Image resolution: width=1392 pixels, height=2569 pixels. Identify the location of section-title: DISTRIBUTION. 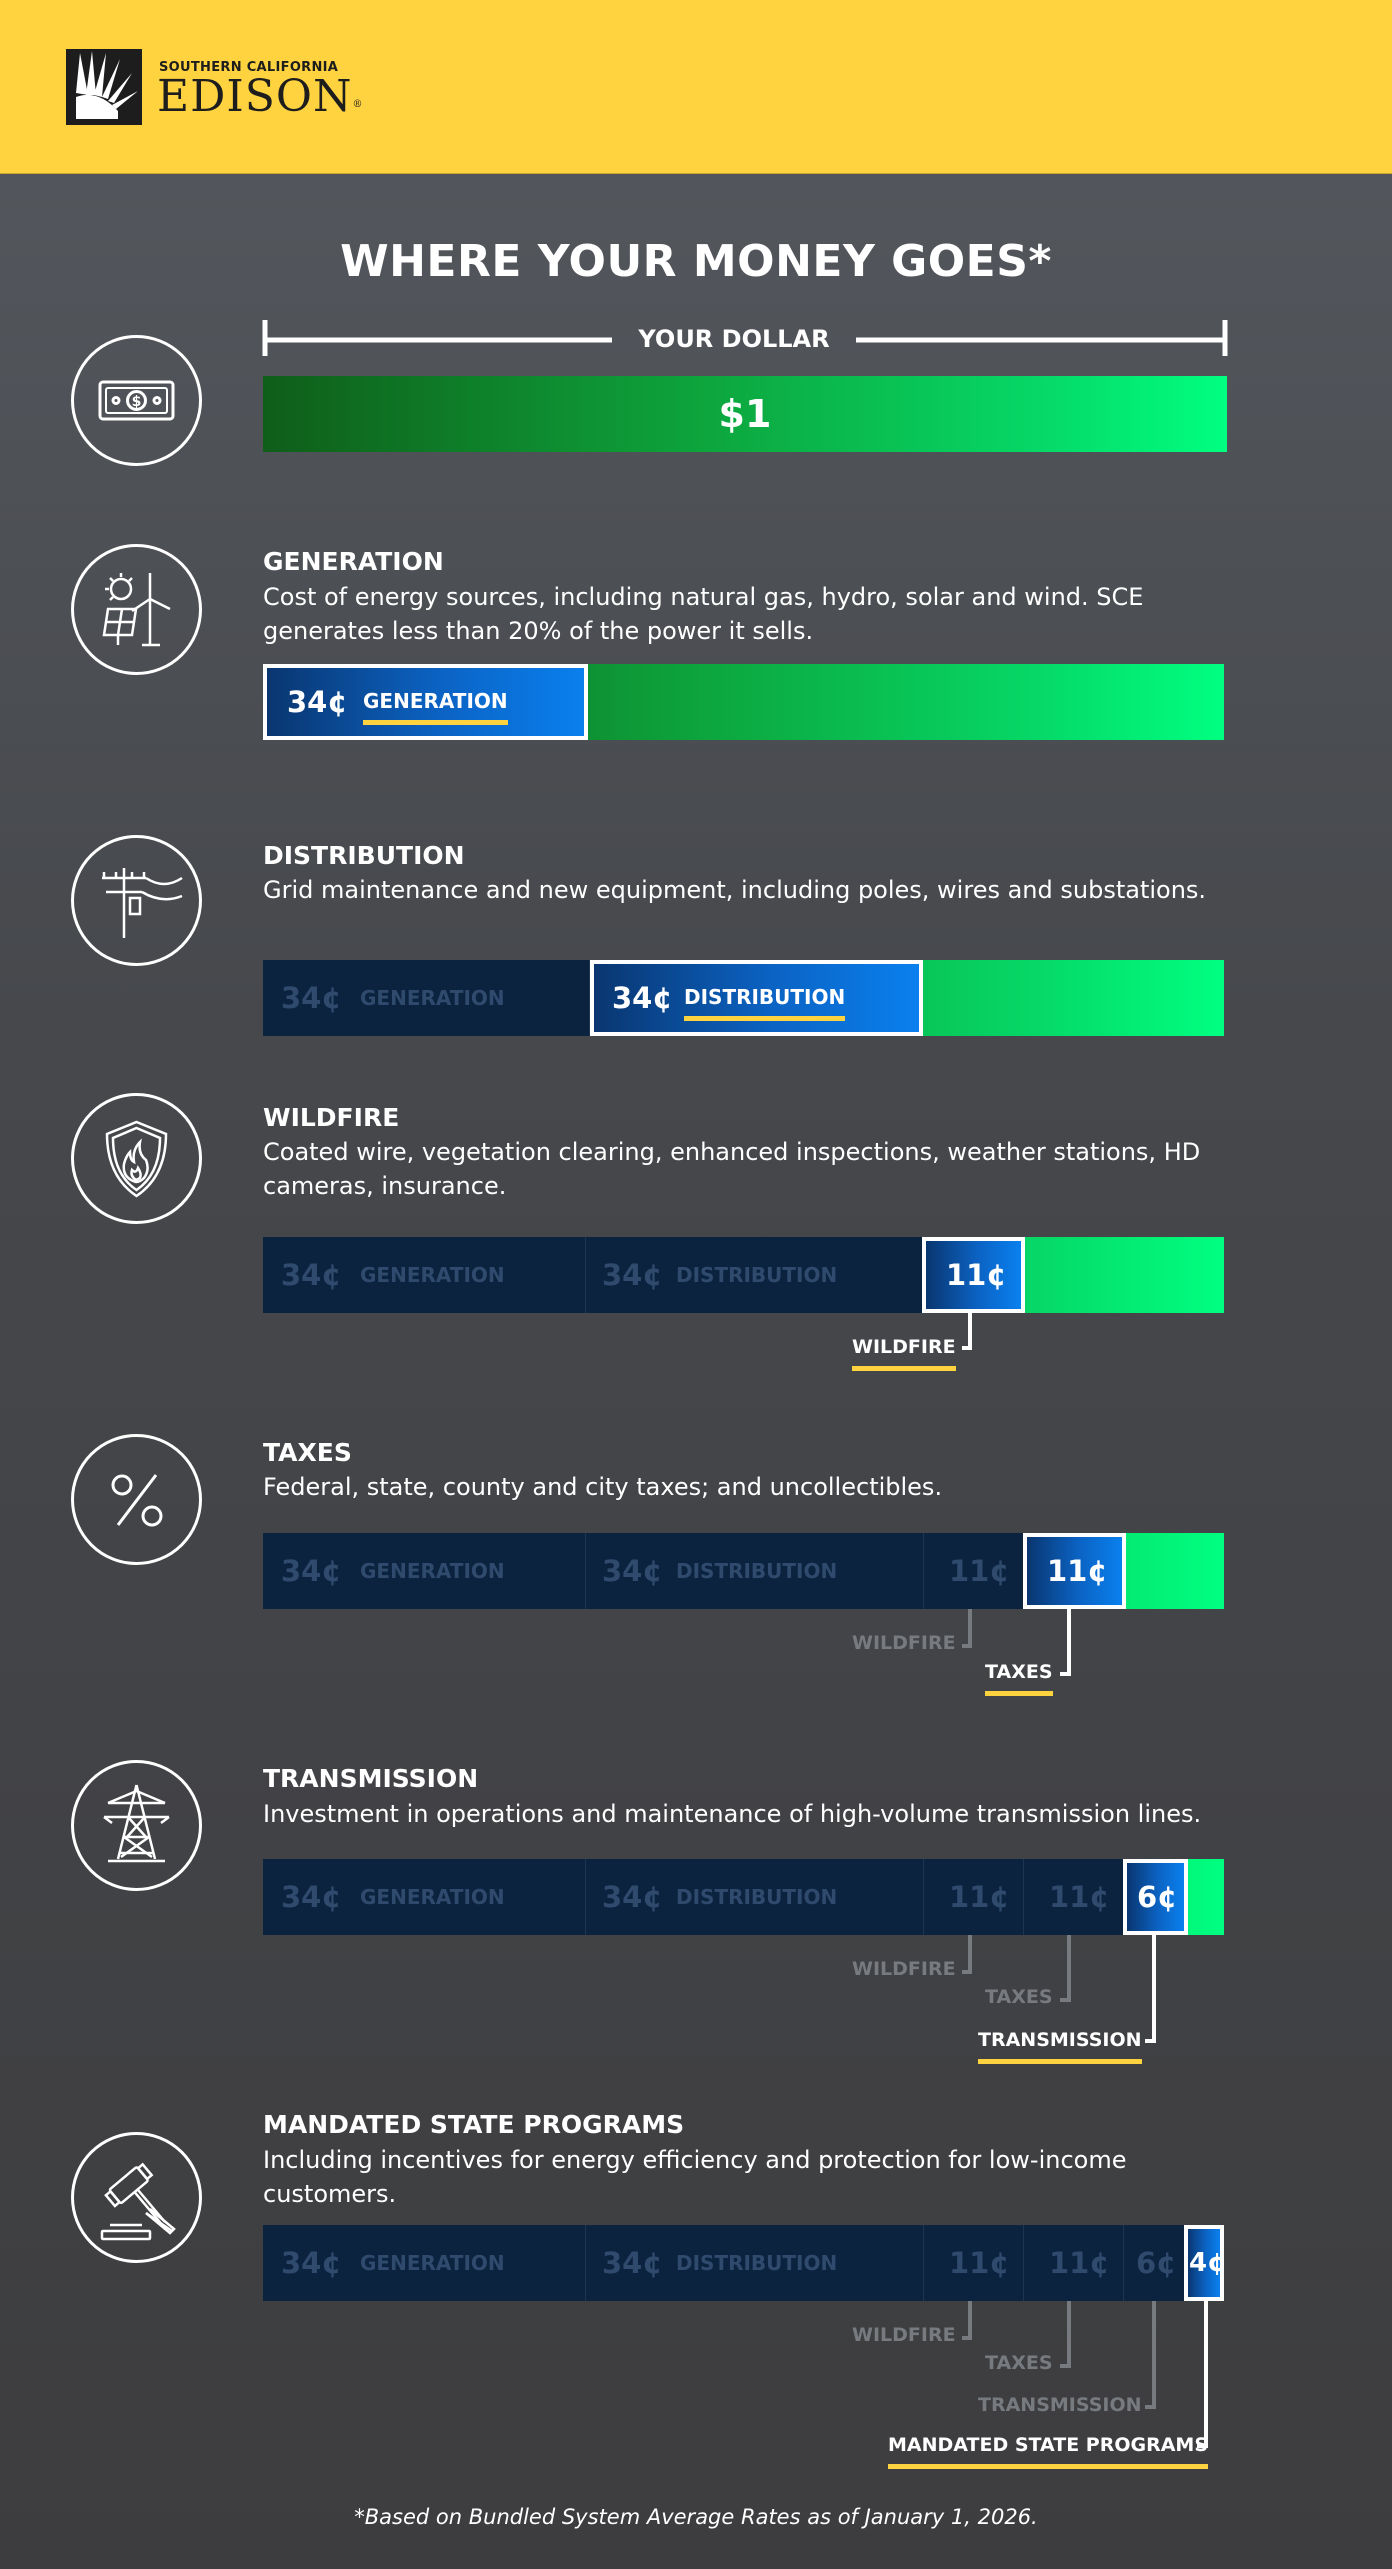
(364, 855).